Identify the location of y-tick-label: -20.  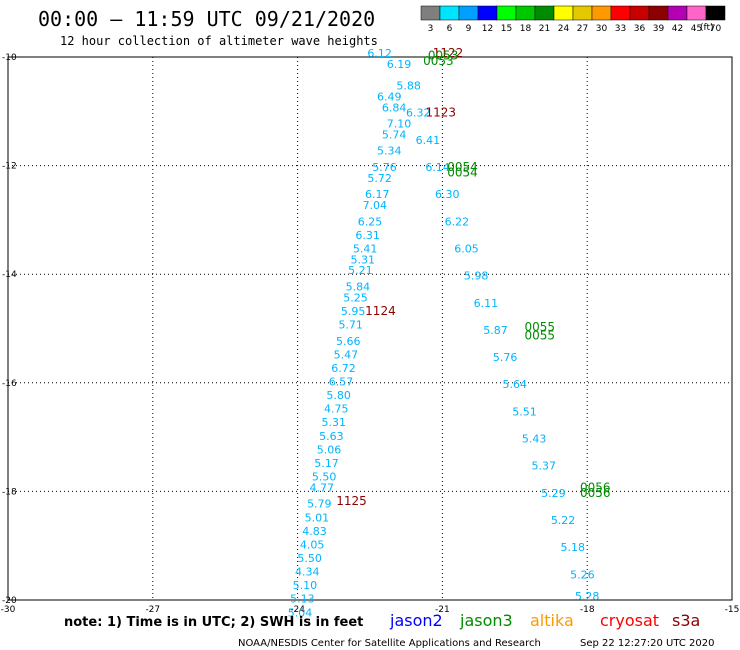
(9, 601).